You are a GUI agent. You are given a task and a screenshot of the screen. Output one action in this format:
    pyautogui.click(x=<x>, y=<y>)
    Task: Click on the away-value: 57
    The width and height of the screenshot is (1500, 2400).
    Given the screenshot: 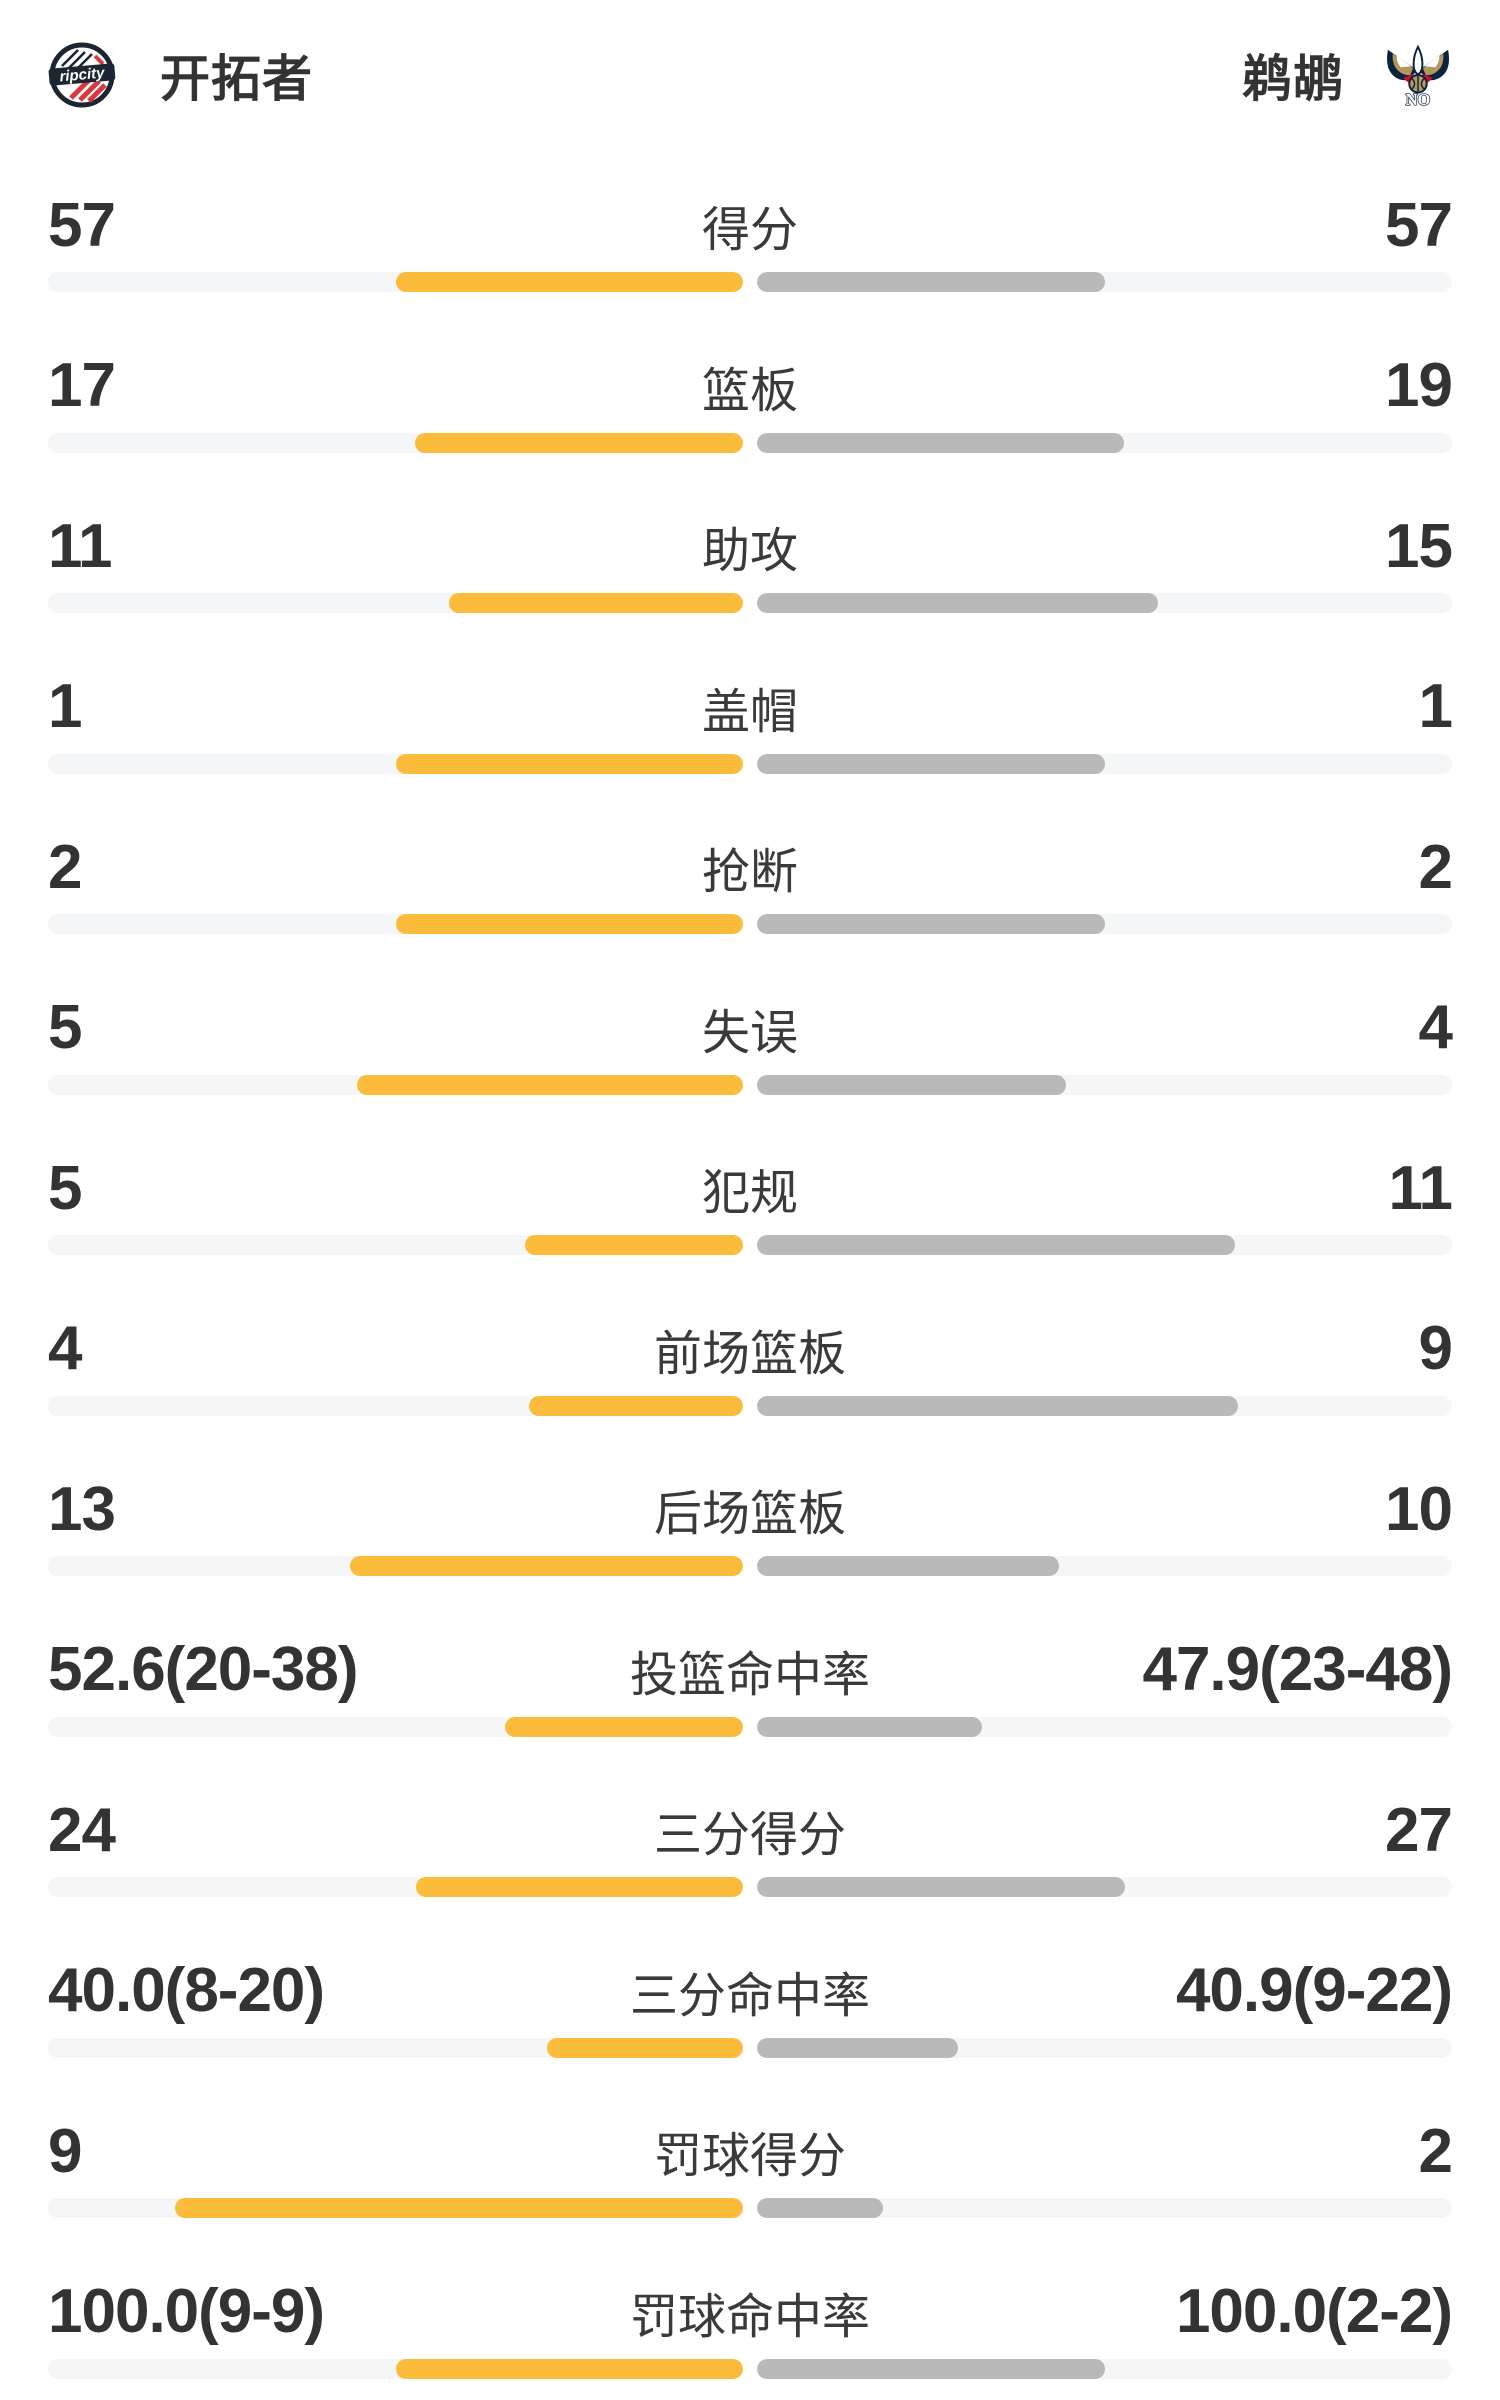 What is the action you would take?
    pyautogui.click(x=1419, y=225)
    